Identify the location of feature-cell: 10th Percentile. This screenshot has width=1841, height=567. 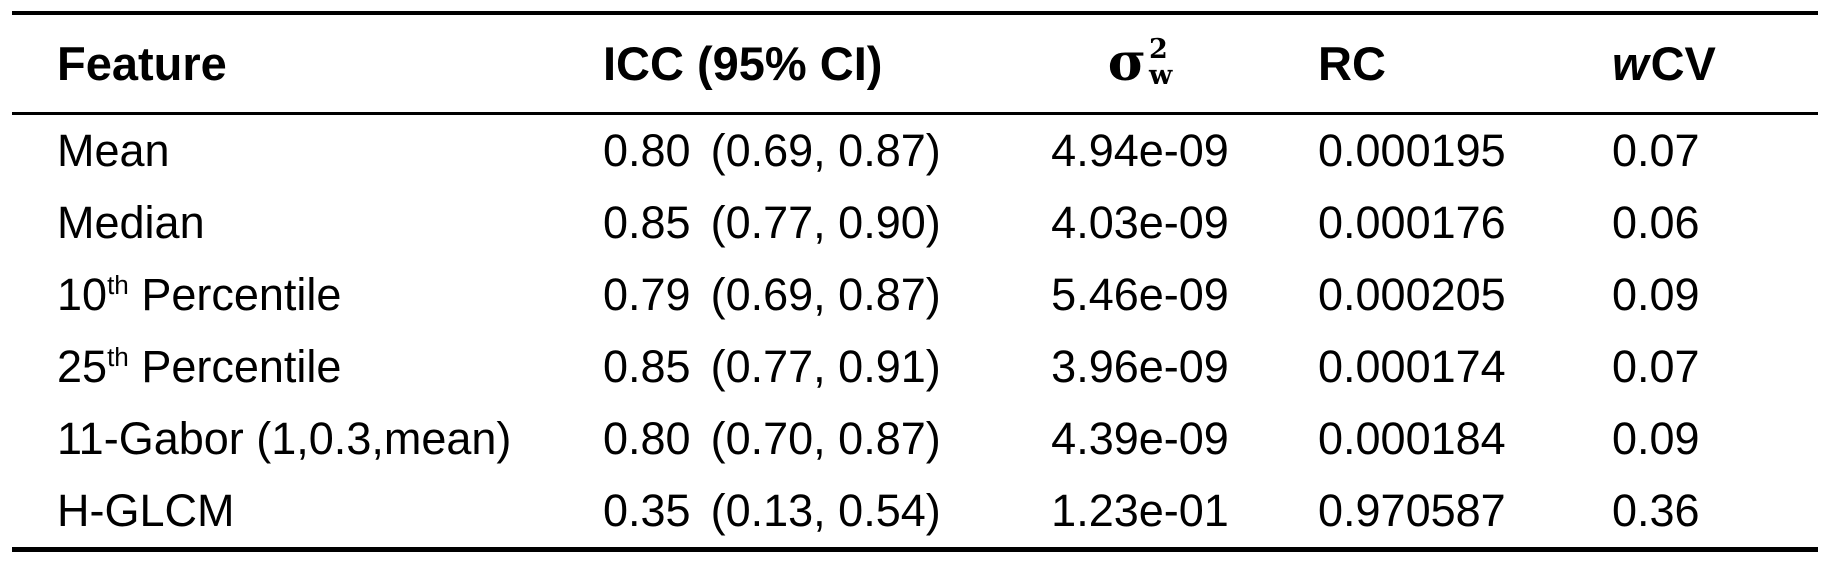
(307, 295).